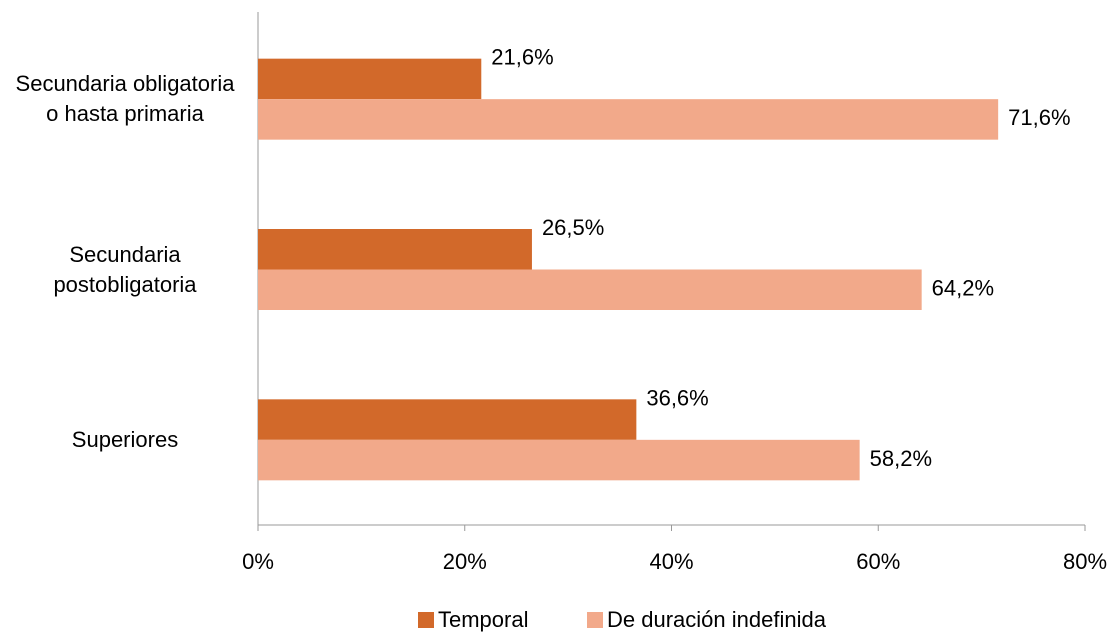 Image resolution: width=1112 pixels, height=634 pixels. I want to click on x-tick-label: 20%, so click(465, 561).